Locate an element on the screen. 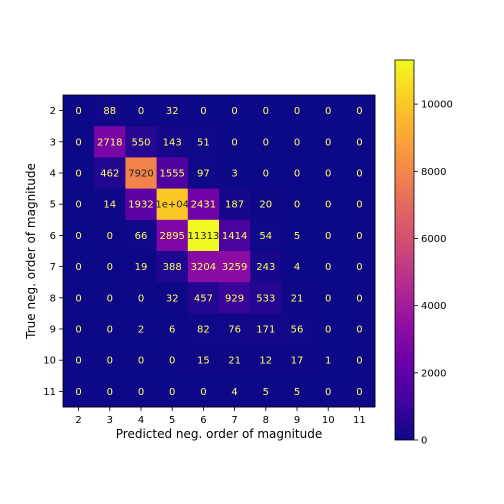  heatmap-cell-label: 388 is located at coordinates (172, 267).